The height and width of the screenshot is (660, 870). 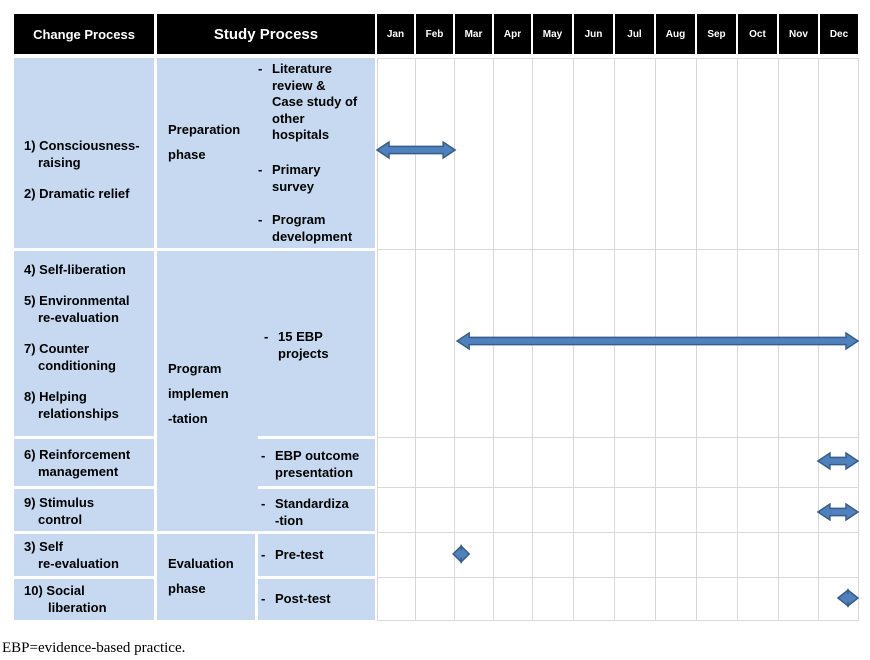 I want to click on activity-post-text: Post-test, so click(x=303, y=598).